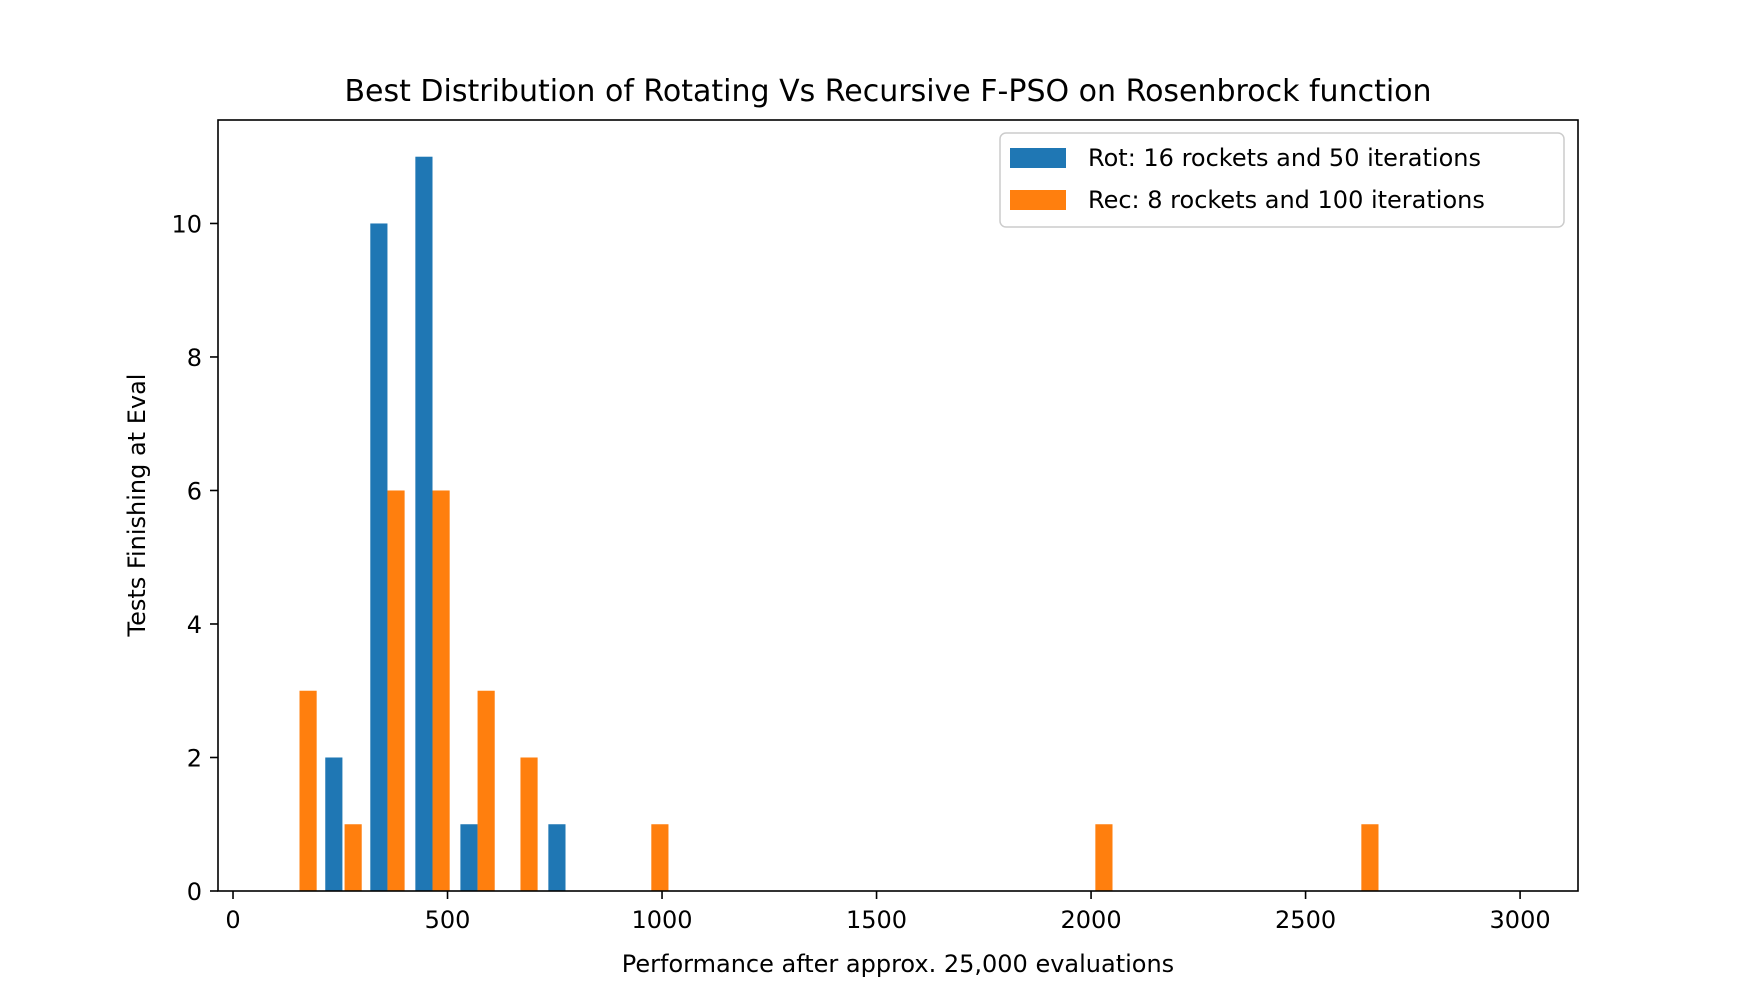 Image resolution: width=1744 pixels, height=996 pixels. What do you see at coordinates (1305, 920) in the screenshot?
I see `x-tick-label-5: 2500` at bounding box center [1305, 920].